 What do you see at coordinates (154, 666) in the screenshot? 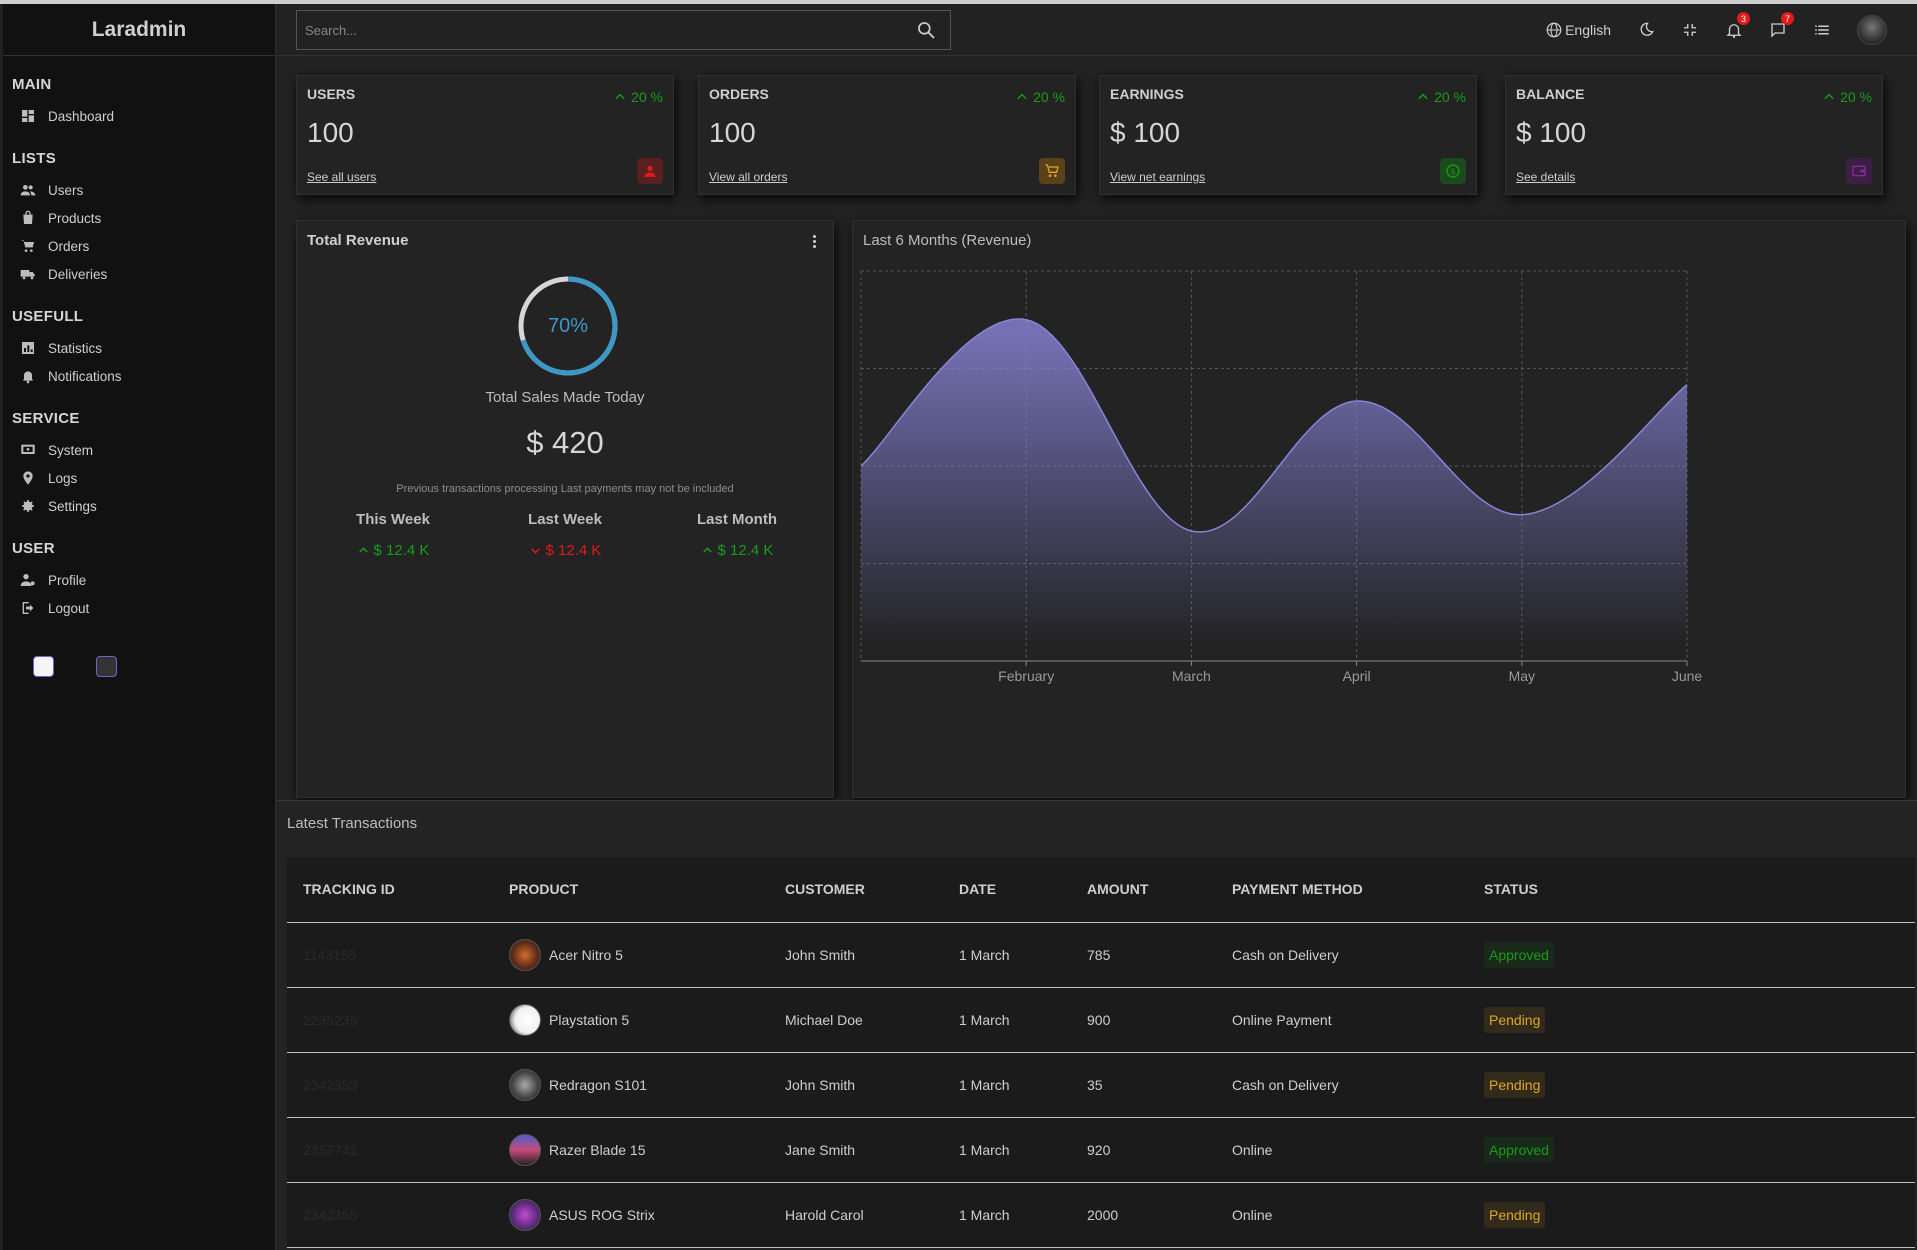
I see `theme-swatches` at bounding box center [154, 666].